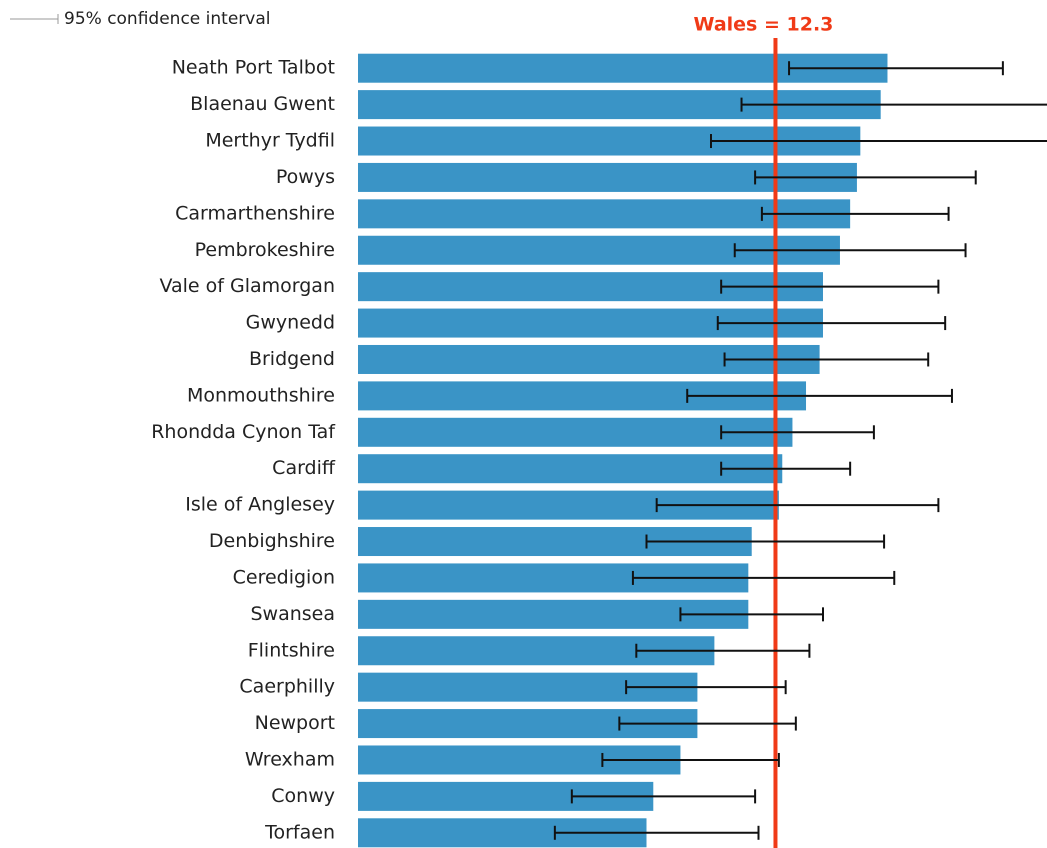 This screenshot has height=848, width=1047. Describe the element at coordinates (290, 323) in the screenshot. I see `y-tick-label: Gwynedd` at that location.